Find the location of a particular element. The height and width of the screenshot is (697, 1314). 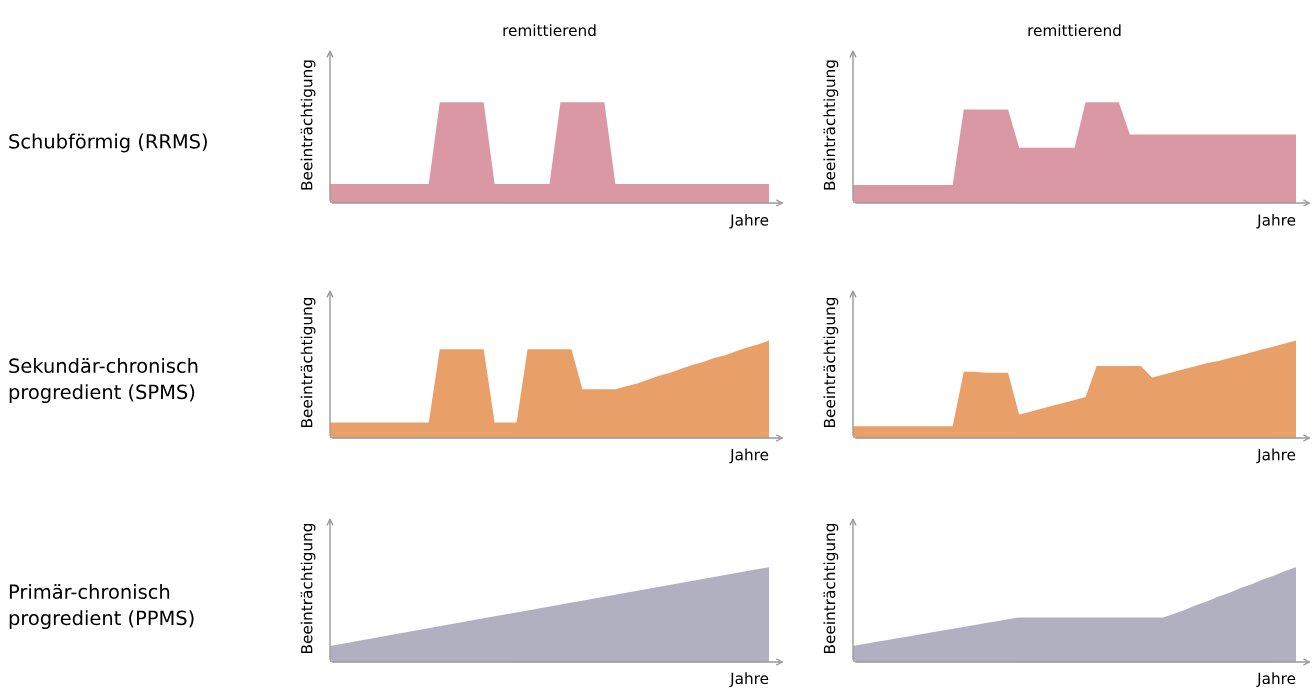

annotation: Primär-chronisch progredient (PPMS) is located at coordinates (101, 606).